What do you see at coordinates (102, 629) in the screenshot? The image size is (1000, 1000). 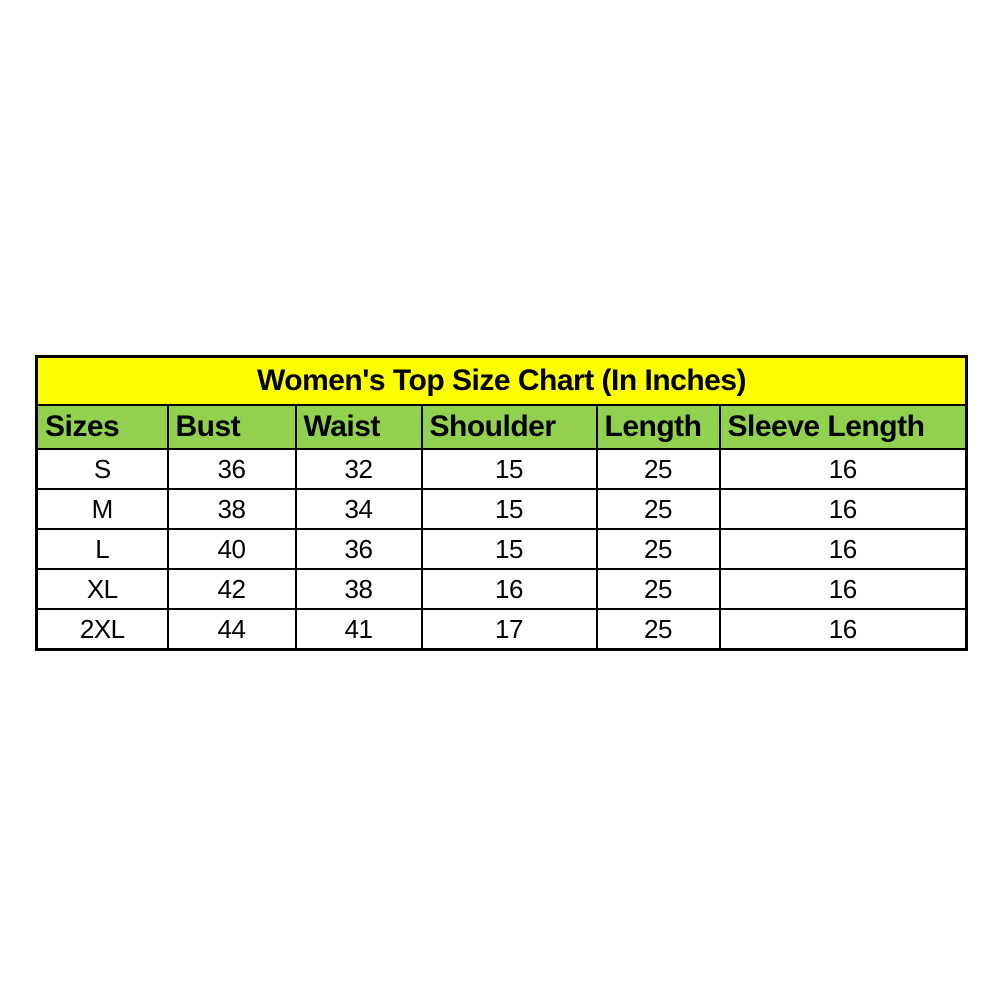 I see `size-label-cell: 2XL` at bounding box center [102, 629].